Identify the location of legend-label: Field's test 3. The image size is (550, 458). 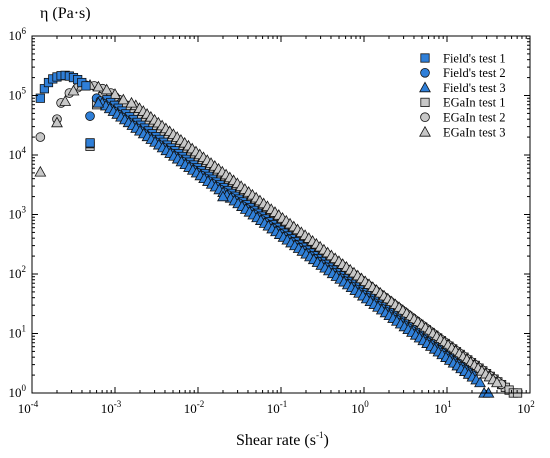
(474, 88).